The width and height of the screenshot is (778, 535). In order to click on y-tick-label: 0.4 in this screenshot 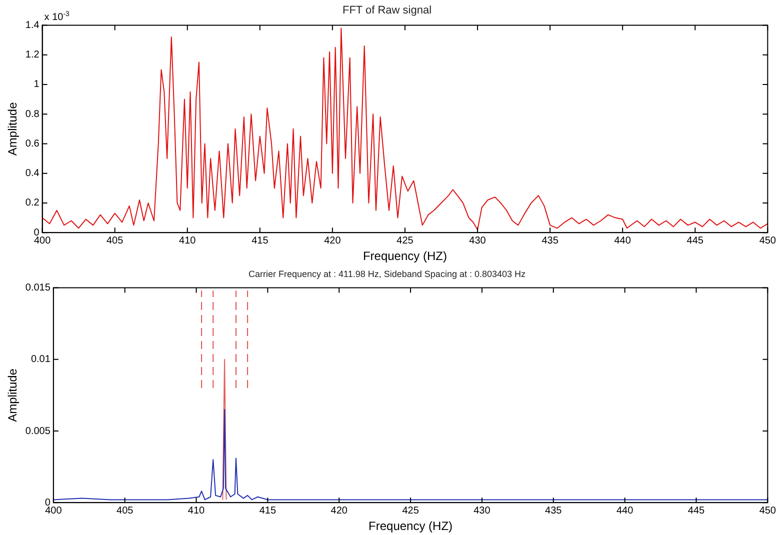, I will do `click(32, 174)`.